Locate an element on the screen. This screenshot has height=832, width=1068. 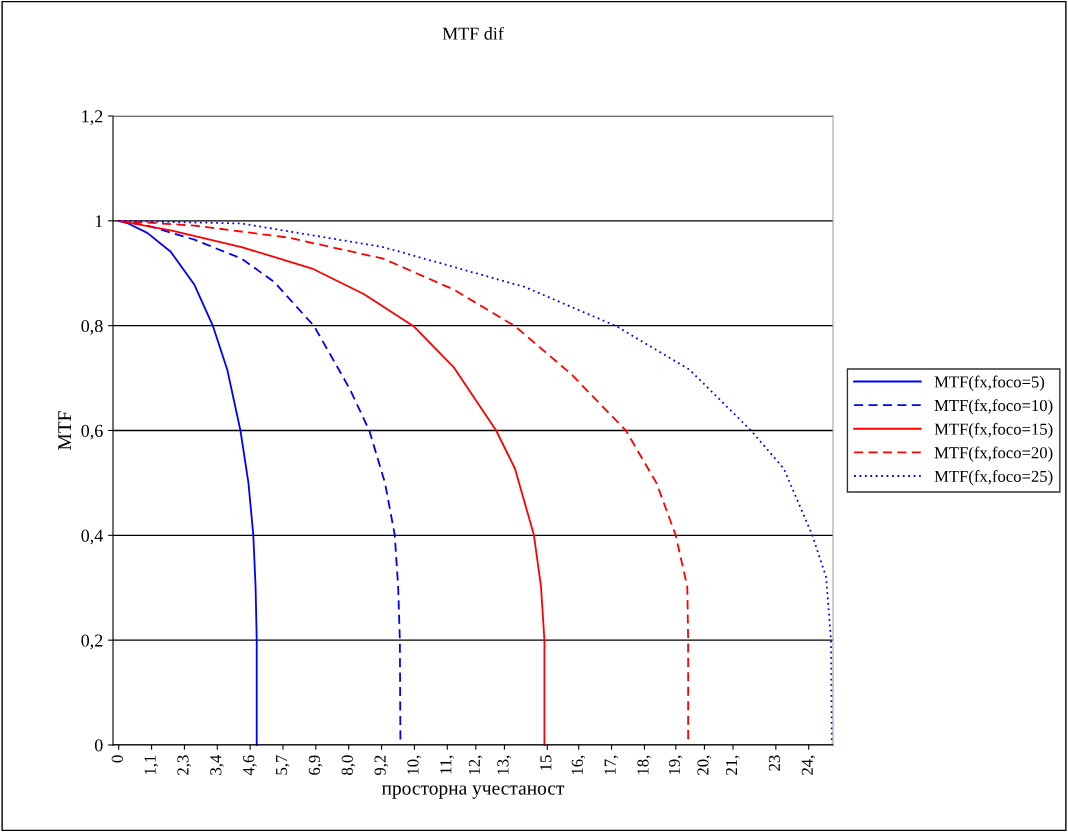
x-tick-label: 24, is located at coordinates (808, 765).